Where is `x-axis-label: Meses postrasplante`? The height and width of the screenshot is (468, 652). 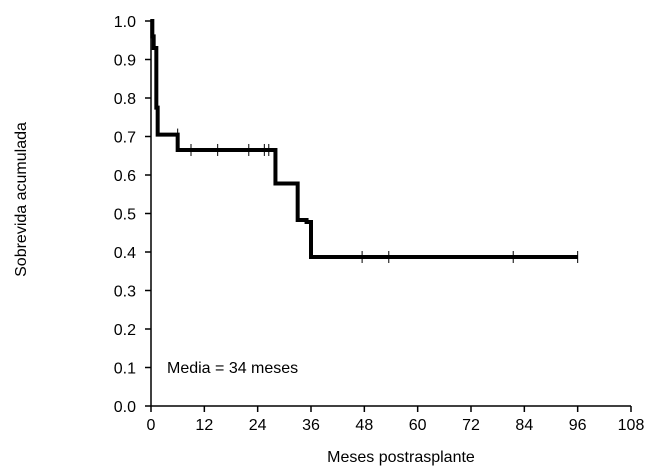 x-axis-label: Meses postrasplante is located at coordinates (401, 457).